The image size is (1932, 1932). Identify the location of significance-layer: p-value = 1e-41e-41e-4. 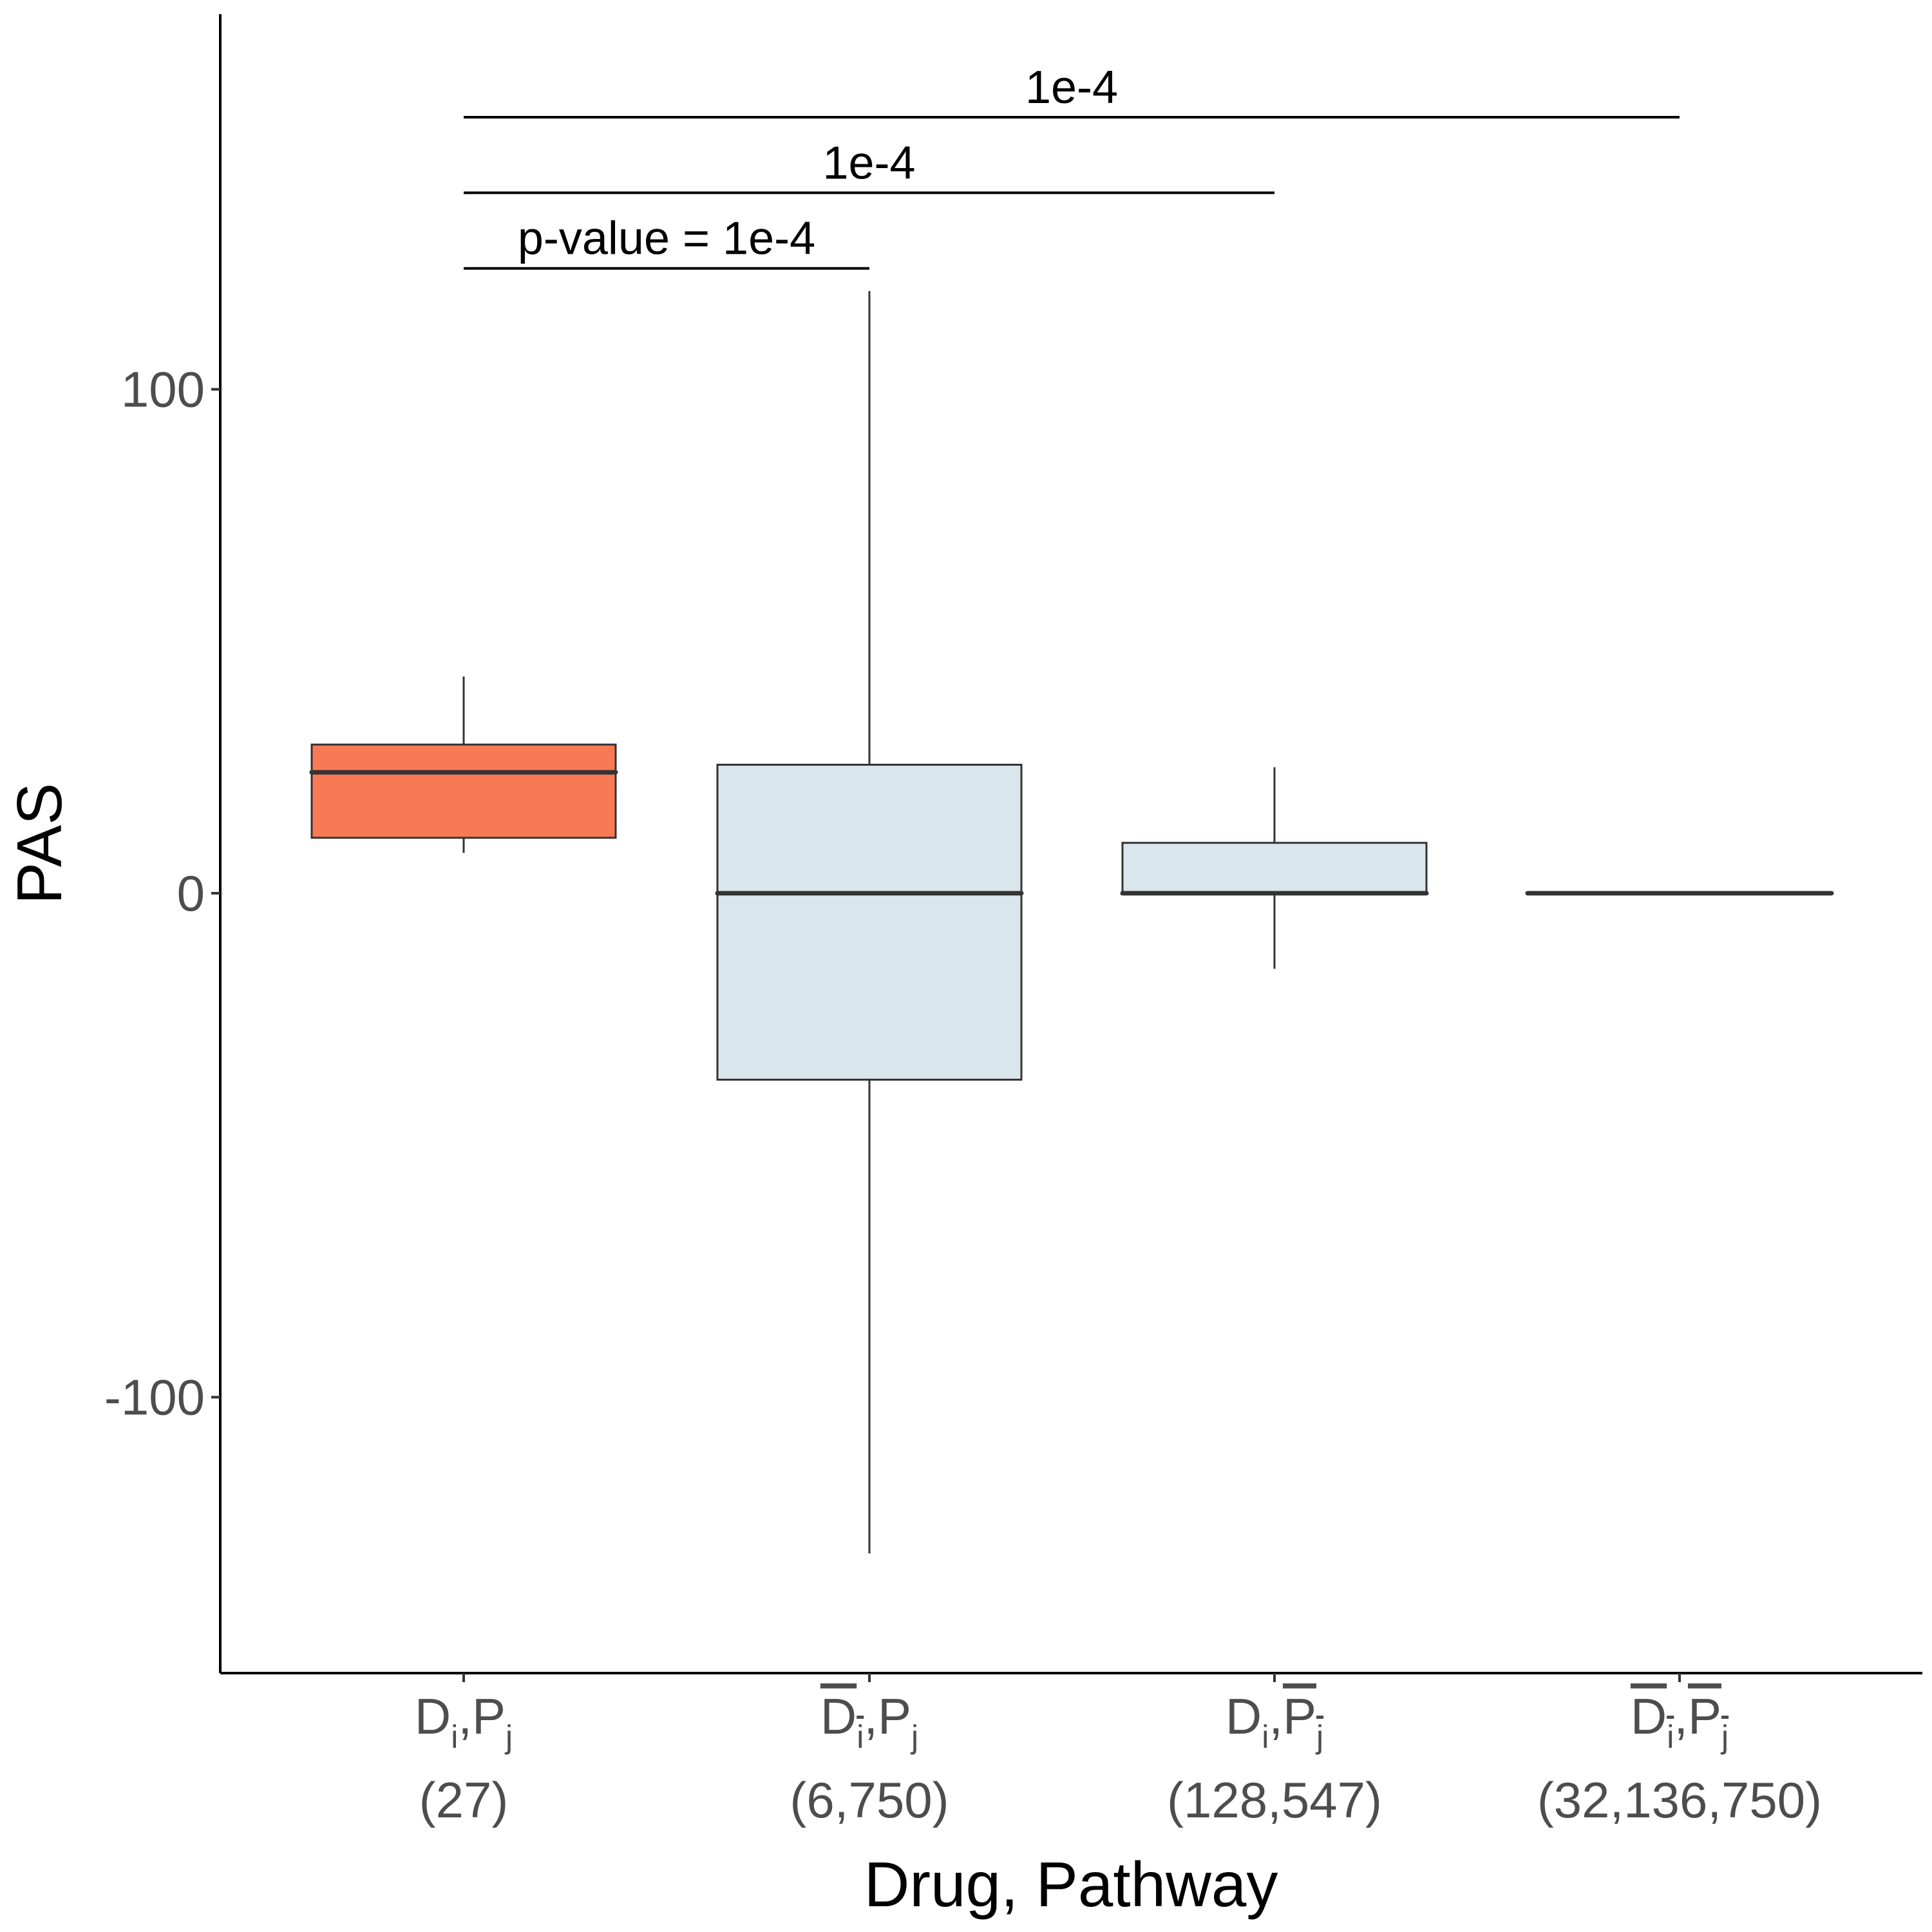
(1072, 166).